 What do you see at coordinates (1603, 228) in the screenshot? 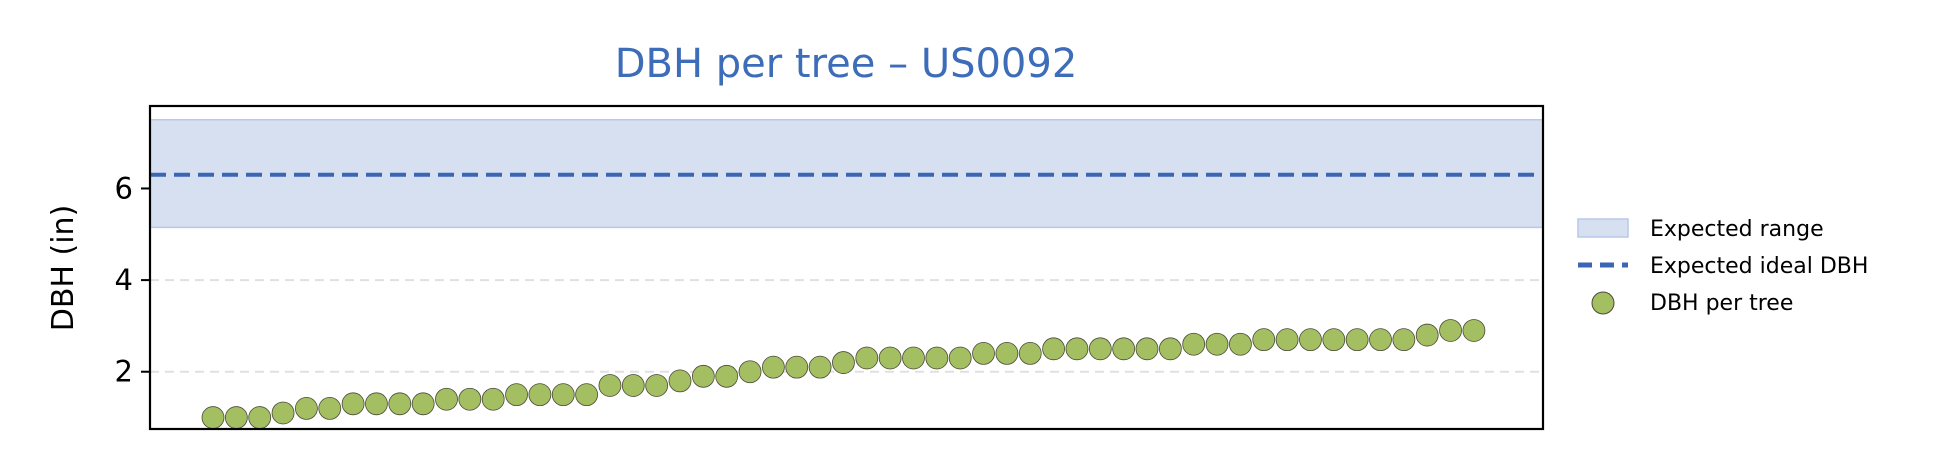
I see `legend-swatch-expected-range` at bounding box center [1603, 228].